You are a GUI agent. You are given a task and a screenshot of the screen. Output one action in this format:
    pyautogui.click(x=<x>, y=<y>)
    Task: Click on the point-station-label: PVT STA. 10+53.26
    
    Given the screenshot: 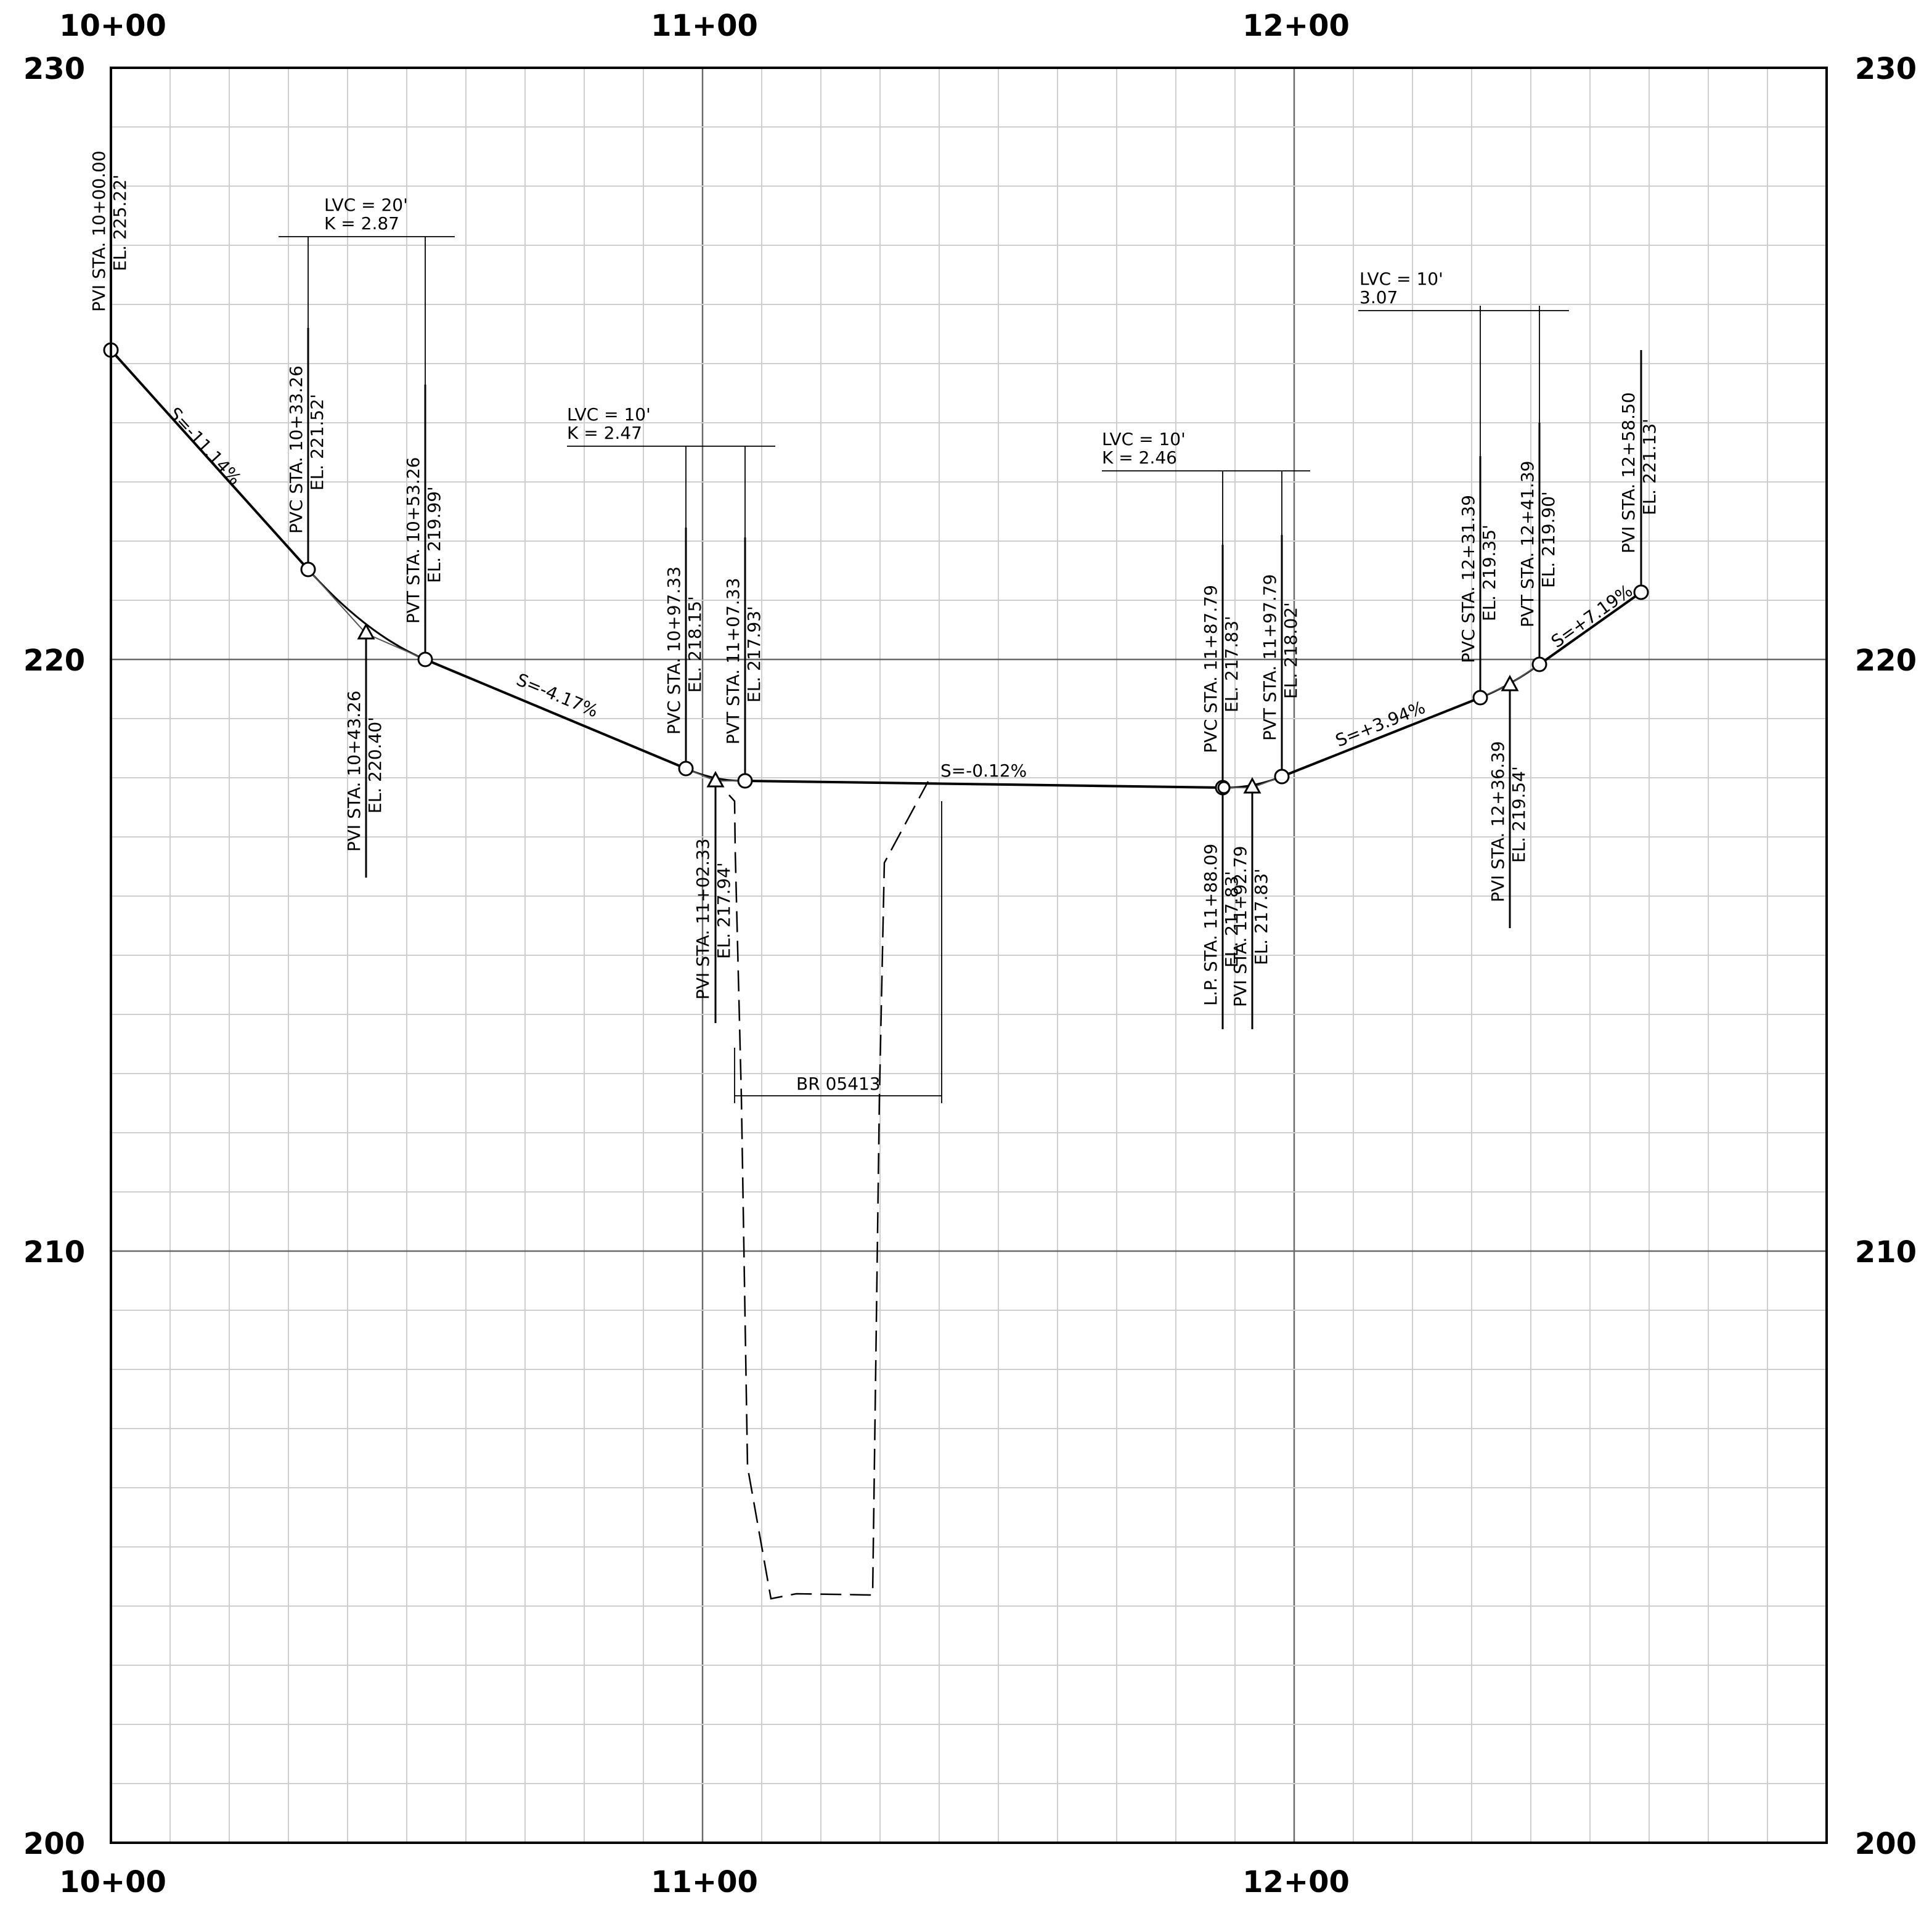 What is the action you would take?
    pyautogui.click(x=413, y=540)
    